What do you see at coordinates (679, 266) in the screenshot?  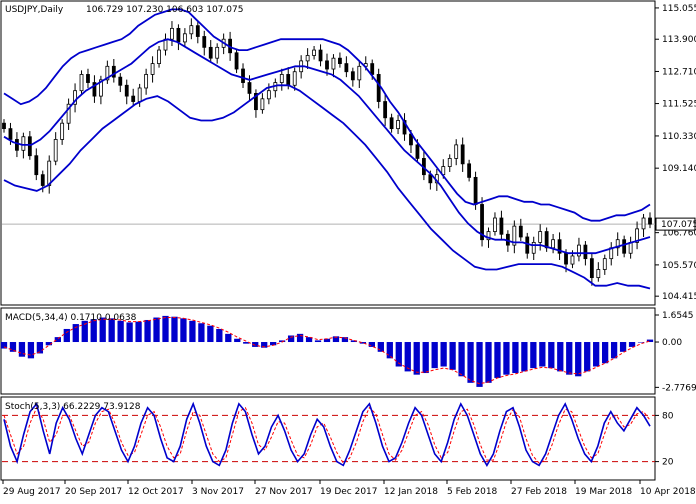 I see `price-tick-label: 105.570` at bounding box center [679, 266].